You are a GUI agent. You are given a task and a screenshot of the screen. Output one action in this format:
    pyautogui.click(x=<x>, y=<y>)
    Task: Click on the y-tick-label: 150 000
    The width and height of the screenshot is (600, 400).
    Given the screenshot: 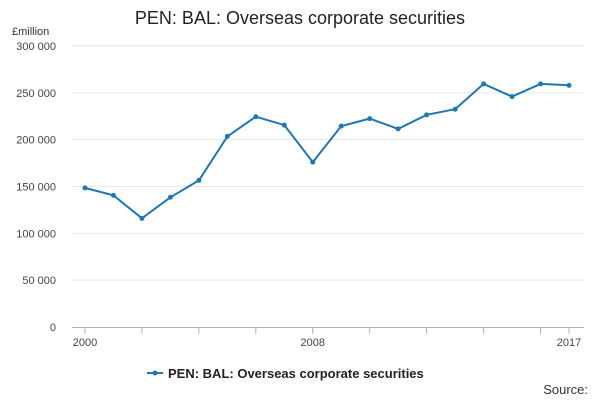 What is the action you would take?
    pyautogui.click(x=36, y=188)
    